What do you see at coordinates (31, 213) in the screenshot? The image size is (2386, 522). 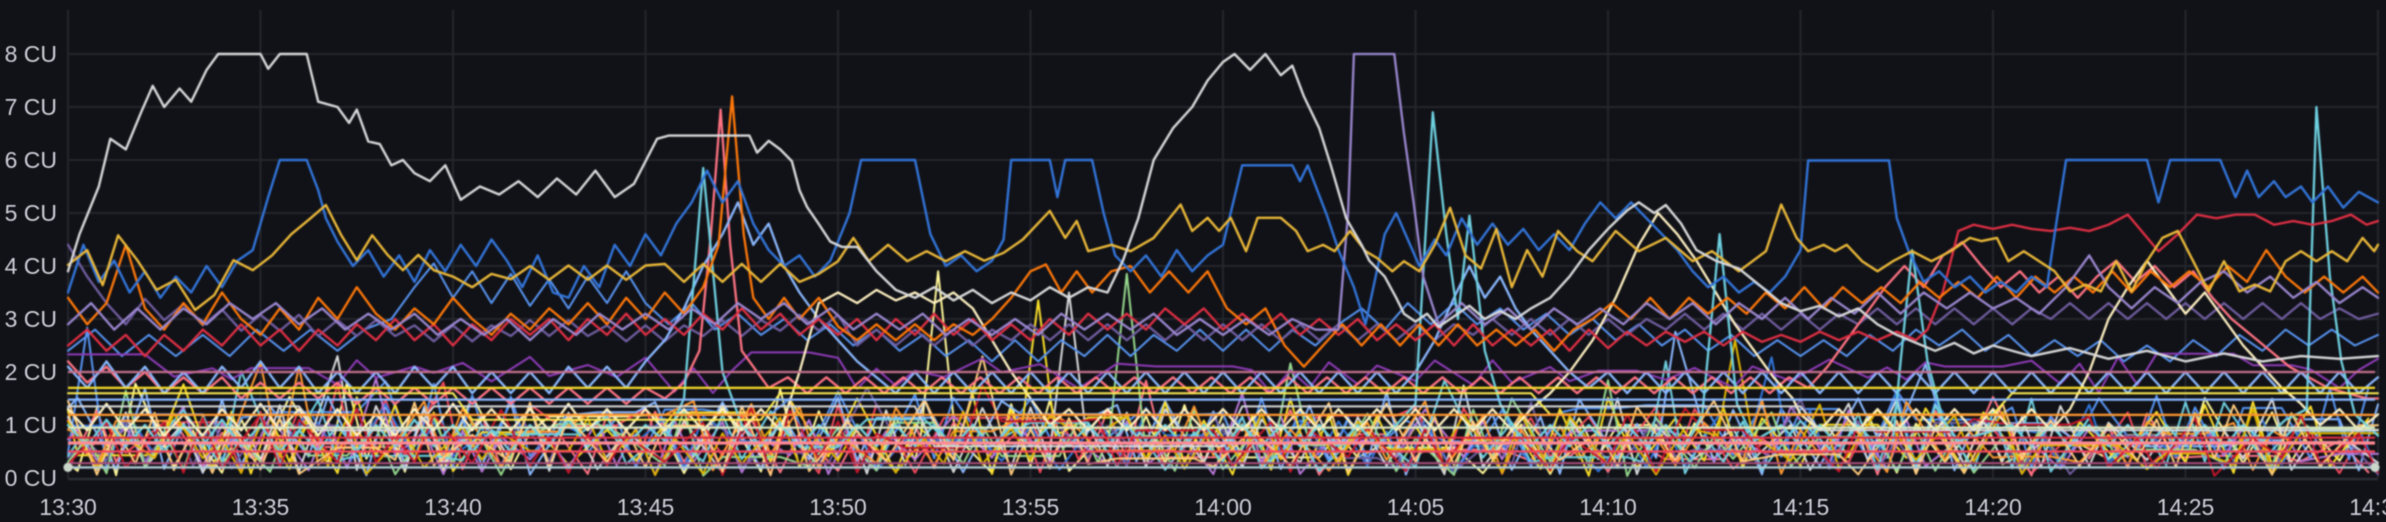 I see `svg-text: 5 CU` at bounding box center [31, 213].